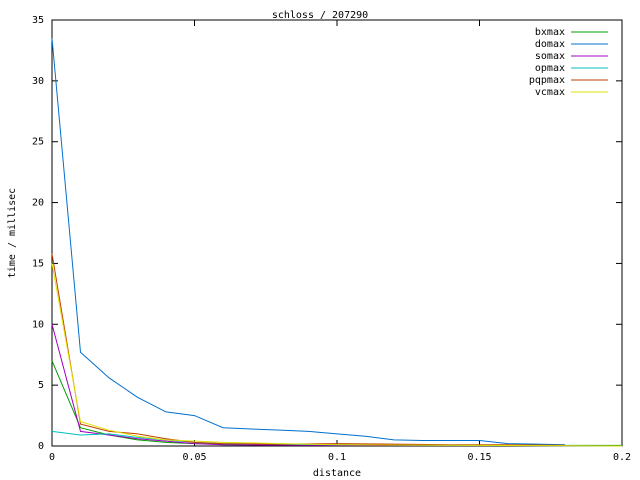 This screenshot has height=480, width=640. Describe the element at coordinates (38, 81) in the screenshot. I see `y-tick-label: 30` at that location.